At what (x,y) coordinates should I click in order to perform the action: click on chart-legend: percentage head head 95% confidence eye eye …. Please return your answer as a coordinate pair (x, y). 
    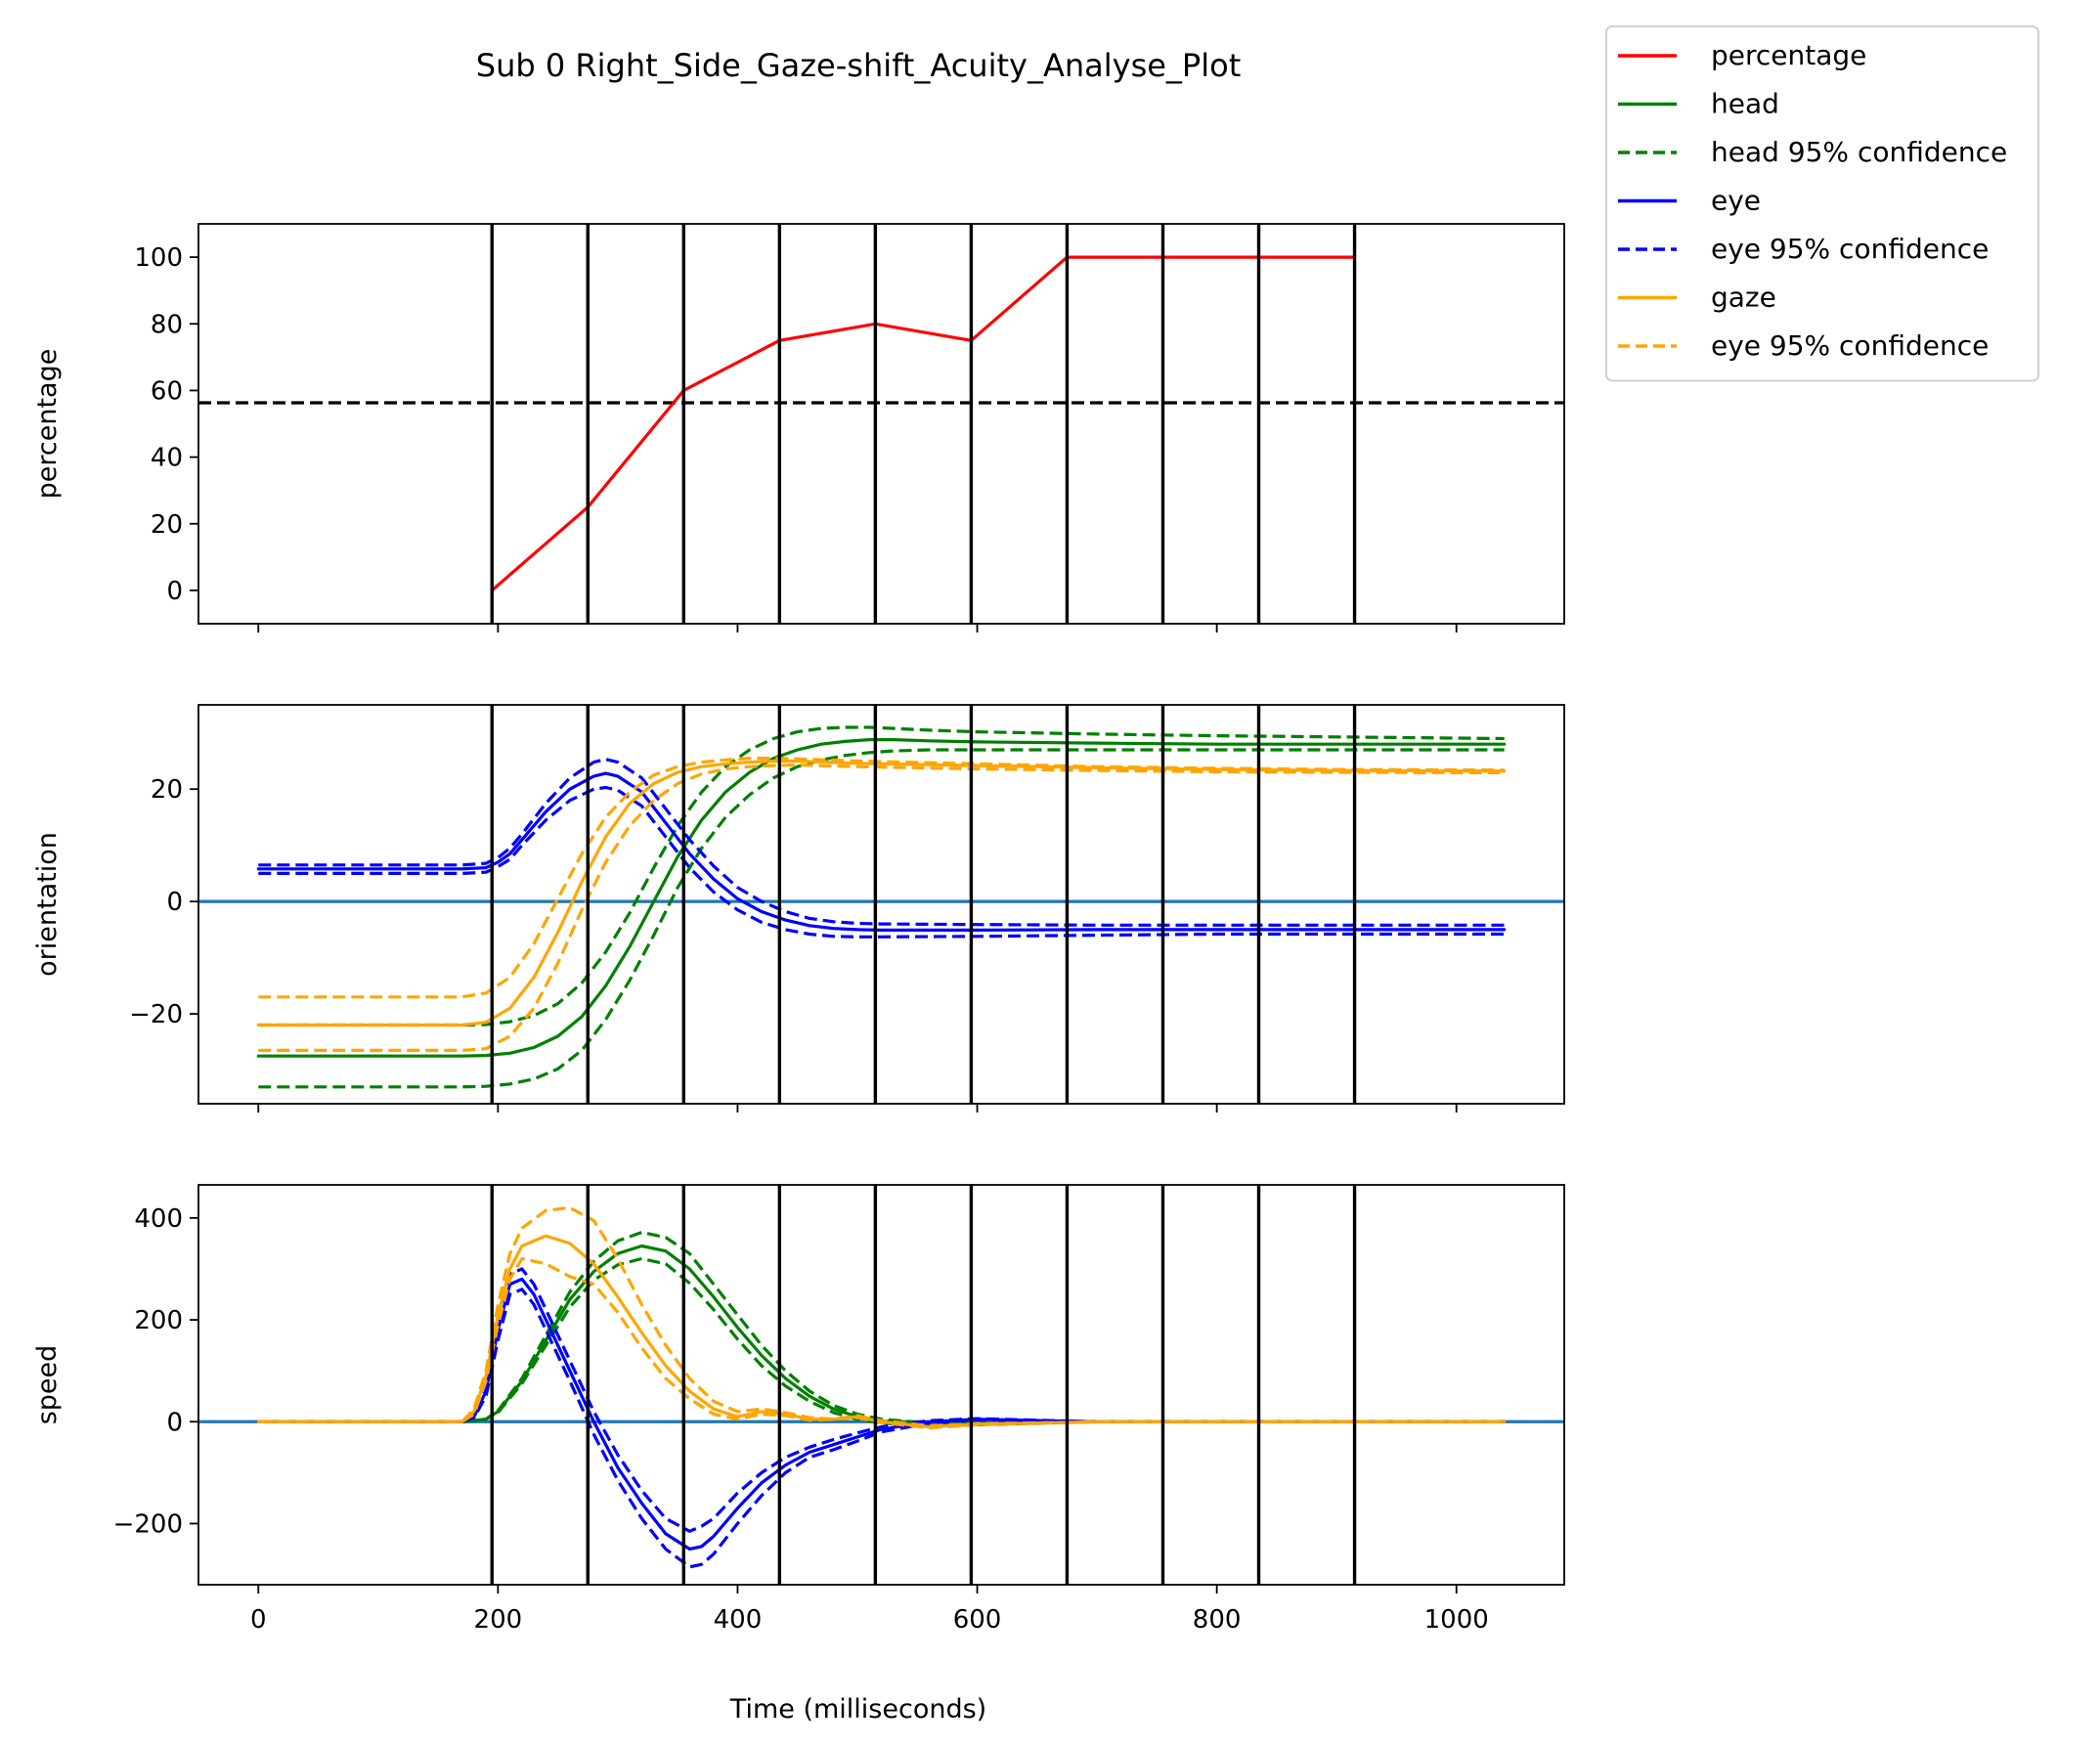
    Looking at the image, I should click on (1822, 203).